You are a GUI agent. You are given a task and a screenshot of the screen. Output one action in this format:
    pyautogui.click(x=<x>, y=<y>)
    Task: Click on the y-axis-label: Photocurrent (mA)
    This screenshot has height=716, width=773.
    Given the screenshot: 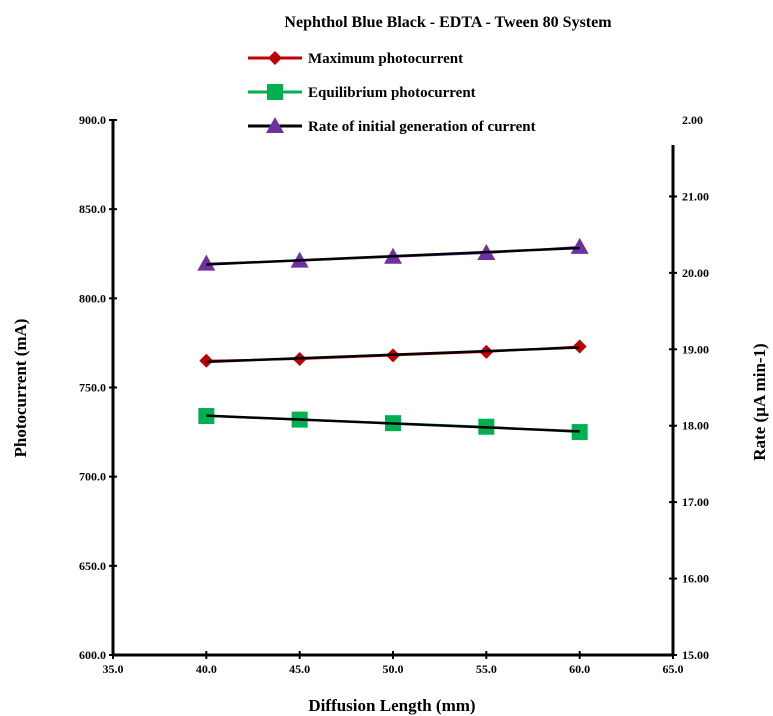 What is the action you would take?
    pyautogui.click(x=20, y=388)
    